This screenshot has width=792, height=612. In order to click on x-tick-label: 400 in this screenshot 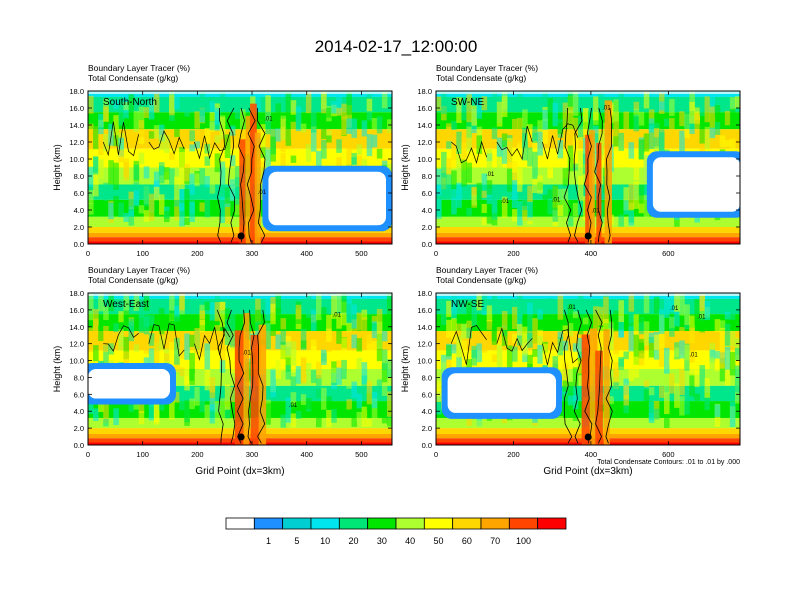, I will do `click(591, 454)`.